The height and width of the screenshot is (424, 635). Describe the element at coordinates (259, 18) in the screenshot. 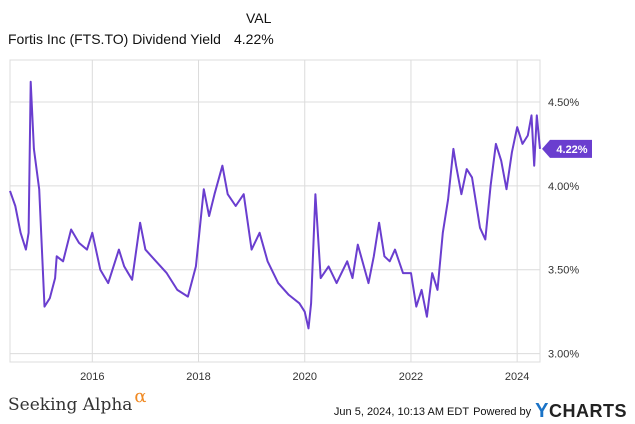

I see `legend-column-header: VAL` at that location.